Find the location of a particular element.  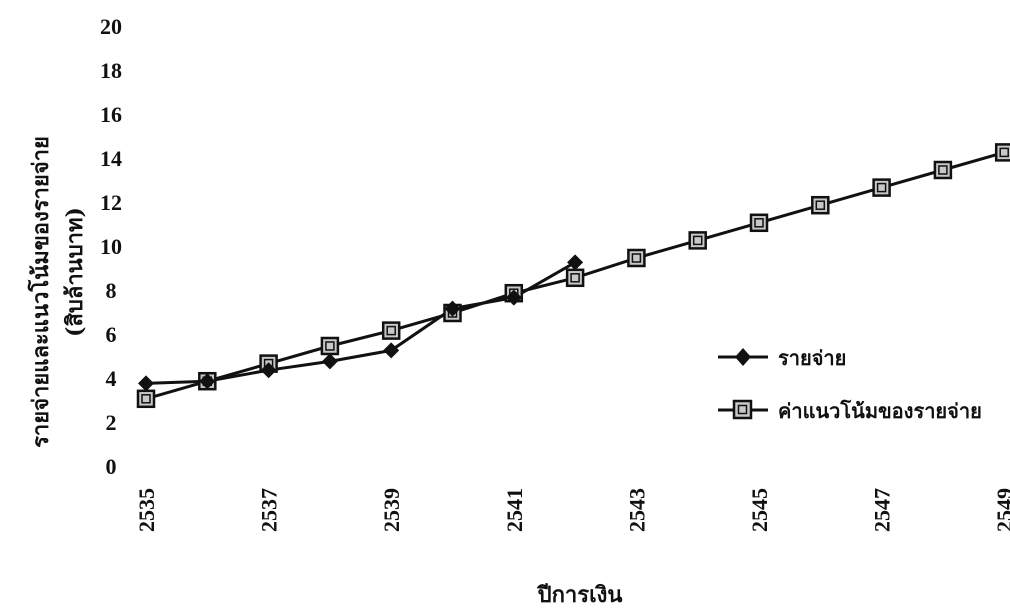

y-tick-label: 18 is located at coordinates (111, 70).